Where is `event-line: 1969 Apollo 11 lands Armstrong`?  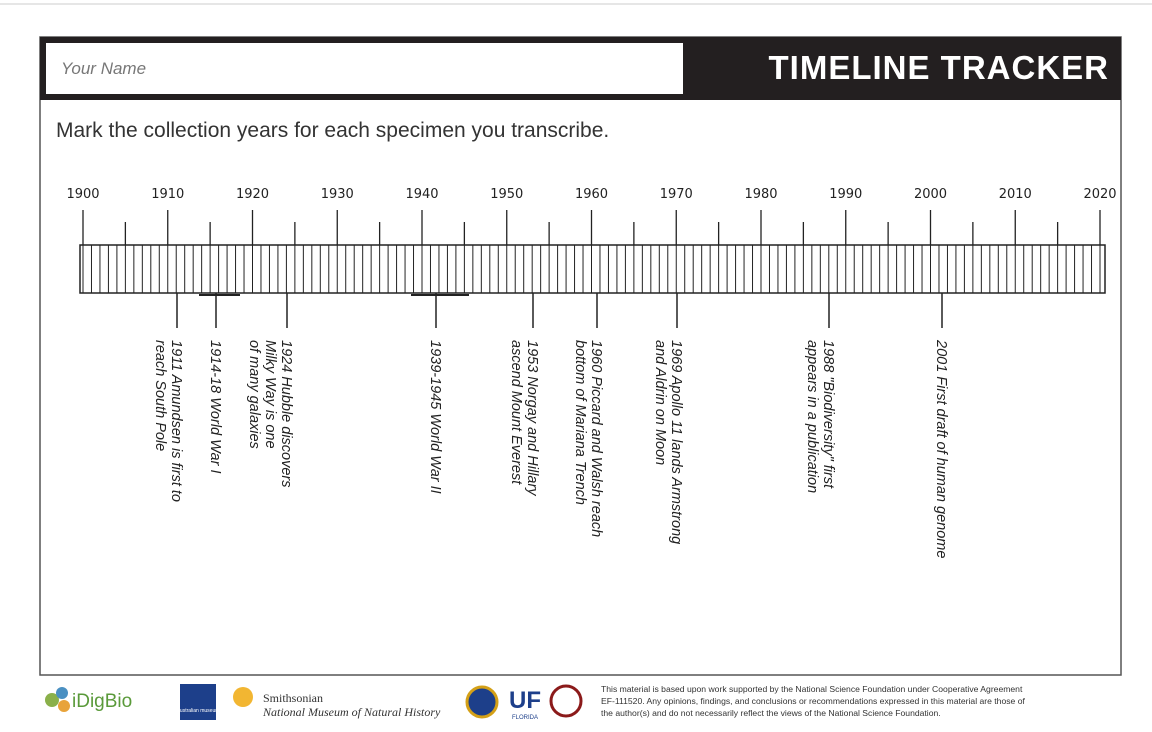
event-line: 1969 Apollo 11 lands Armstrong is located at coordinates (676, 442).